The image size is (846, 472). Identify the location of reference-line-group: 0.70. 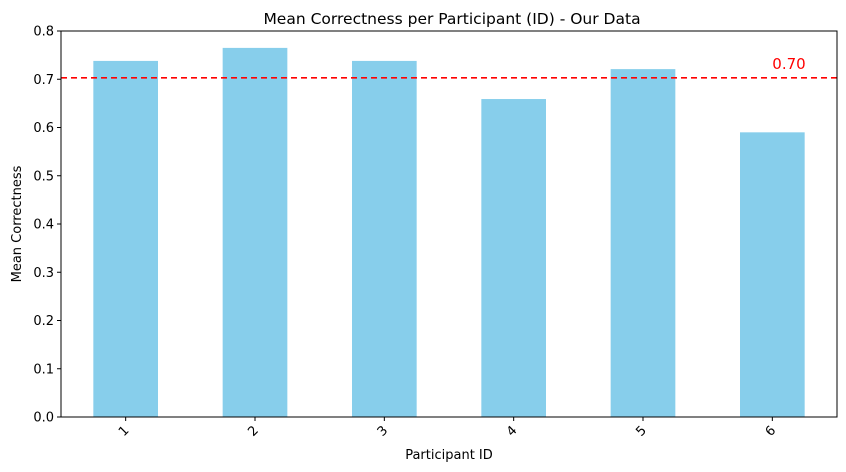
(449, 67).